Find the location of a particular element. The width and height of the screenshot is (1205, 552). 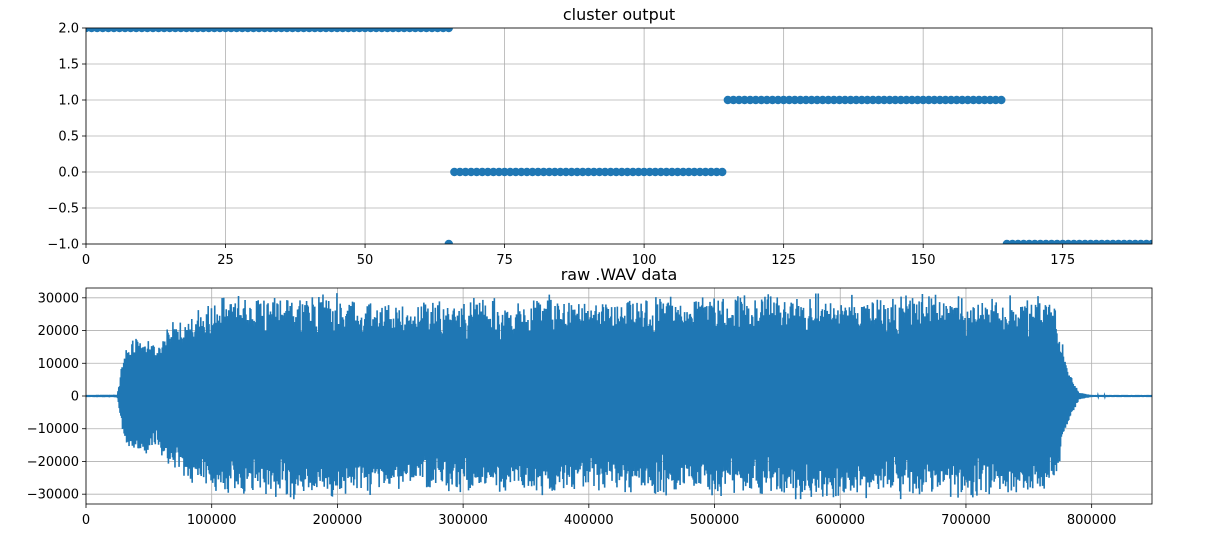

y-tick-label: 1.5 is located at coordinates (68, 65).